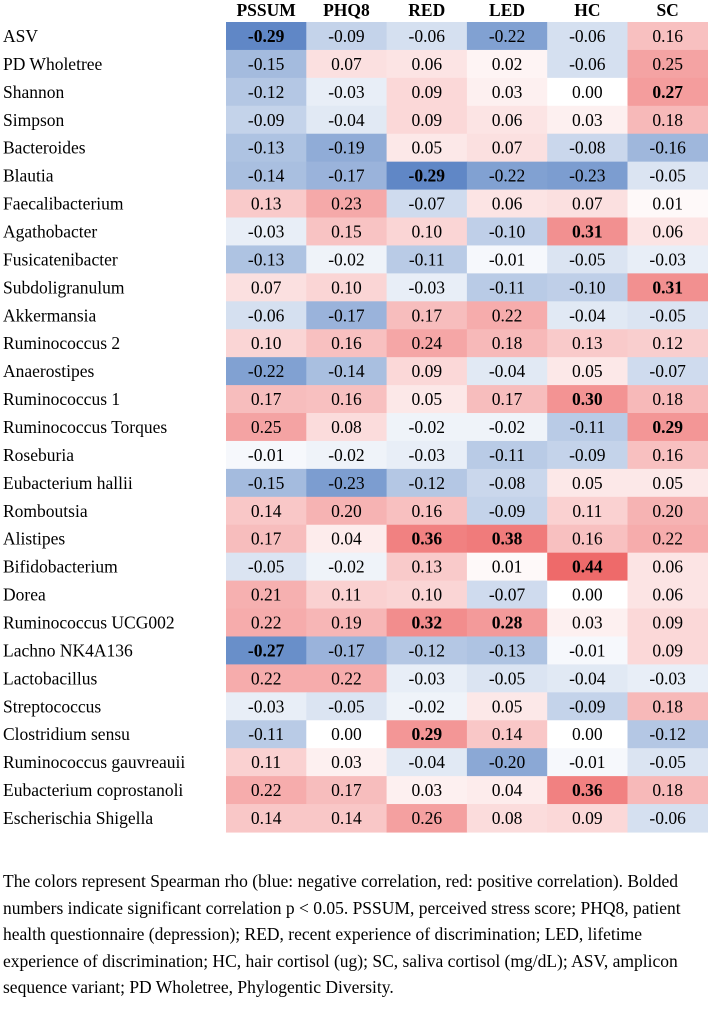 This screenshot has width=708, height=1025. I want to click on cell-value: 0.12, so click(667, 343).